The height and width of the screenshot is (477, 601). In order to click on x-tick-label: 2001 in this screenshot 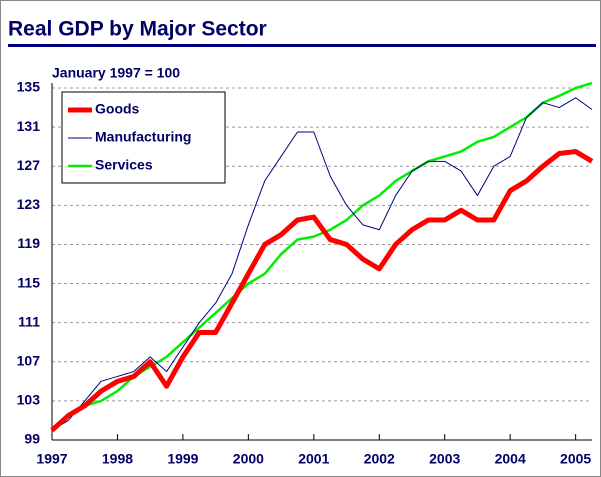, I will do `click(313, 459)`.